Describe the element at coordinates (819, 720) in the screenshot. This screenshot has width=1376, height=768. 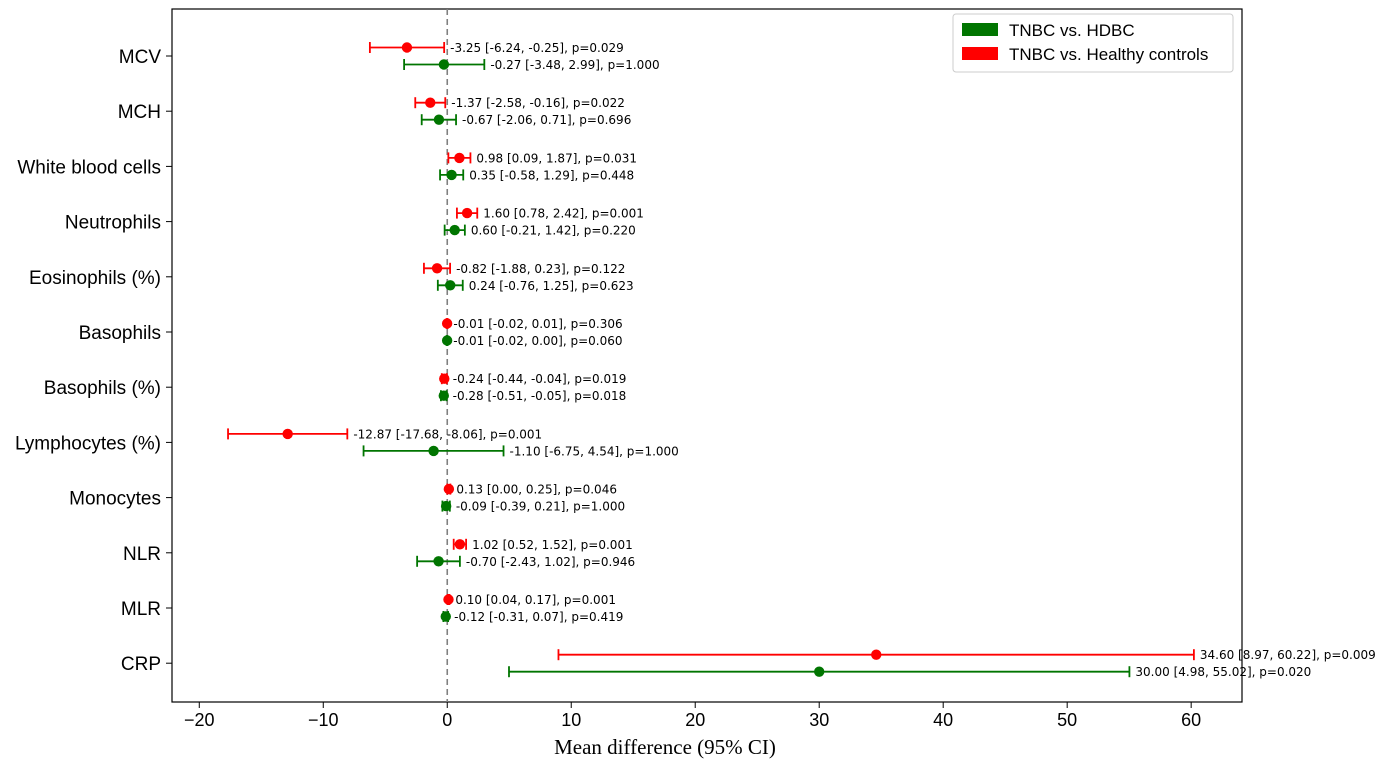
I see `x-tick-label: 30` at that location.